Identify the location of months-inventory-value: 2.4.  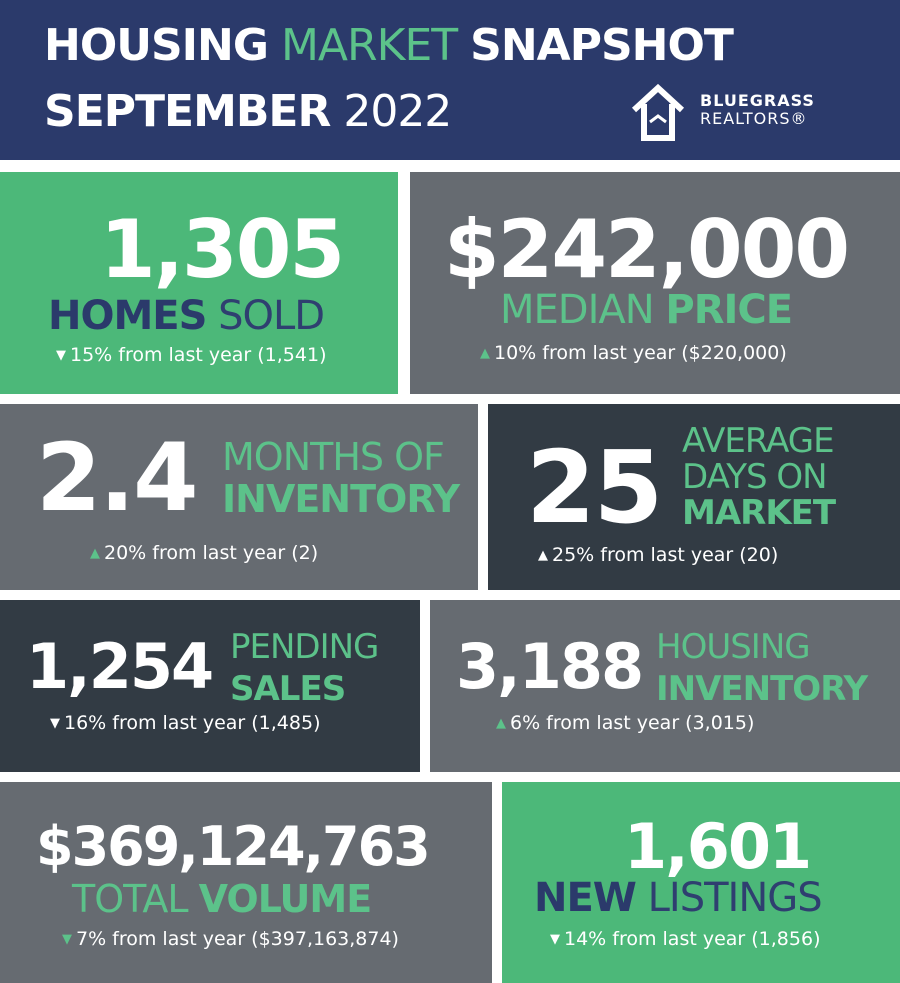
(117, 478).